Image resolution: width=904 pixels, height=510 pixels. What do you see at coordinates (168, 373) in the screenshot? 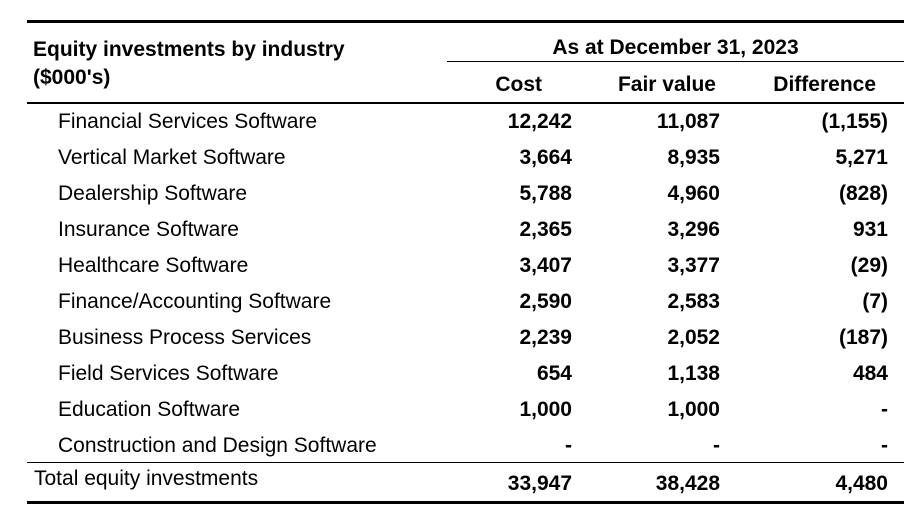
I see `row-label: Field Services Software` at bounding box center [168, 373].